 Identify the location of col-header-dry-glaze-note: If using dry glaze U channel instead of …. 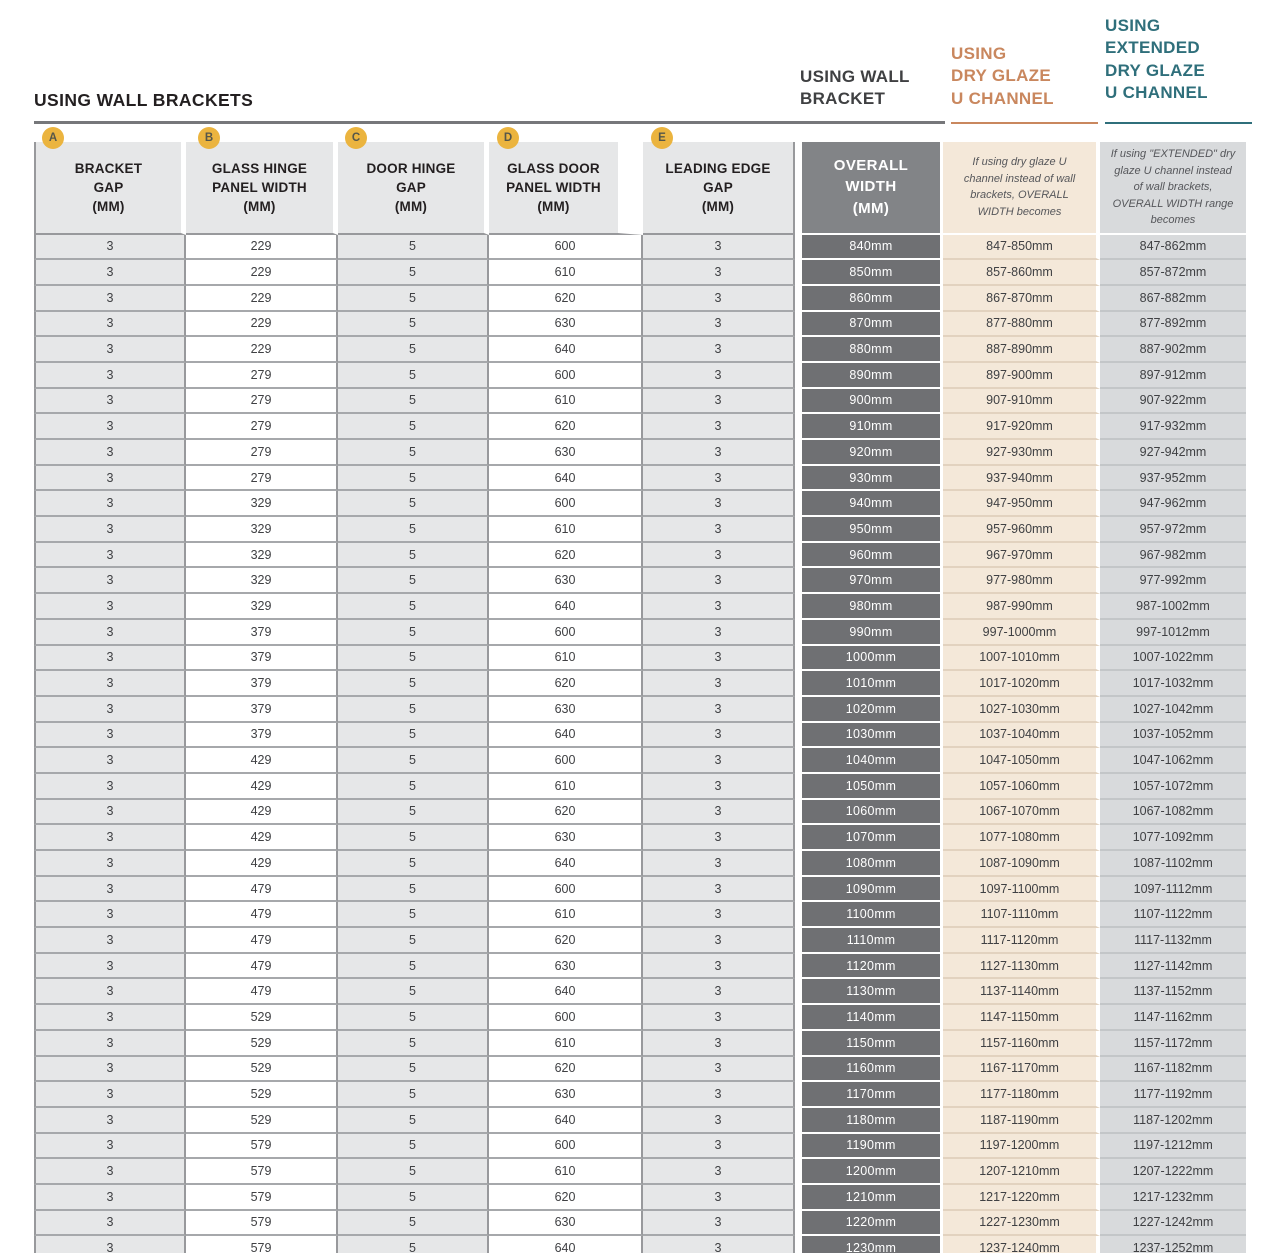
(1021, 188).